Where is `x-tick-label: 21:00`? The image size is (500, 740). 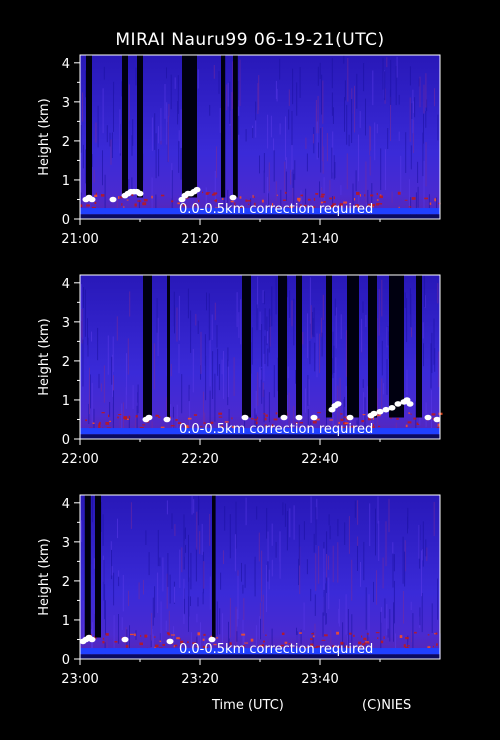
x-tick-label: 21:00 is located at coordinates (79, 239).